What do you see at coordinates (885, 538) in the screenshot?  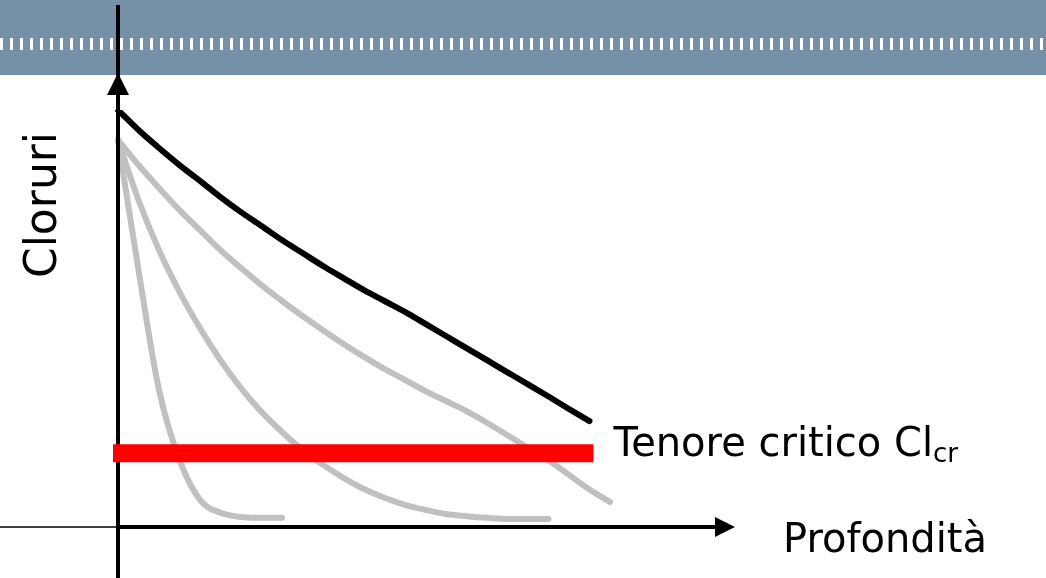 I see `x-axis-title: Profondità` at bounding box center [885, 538].